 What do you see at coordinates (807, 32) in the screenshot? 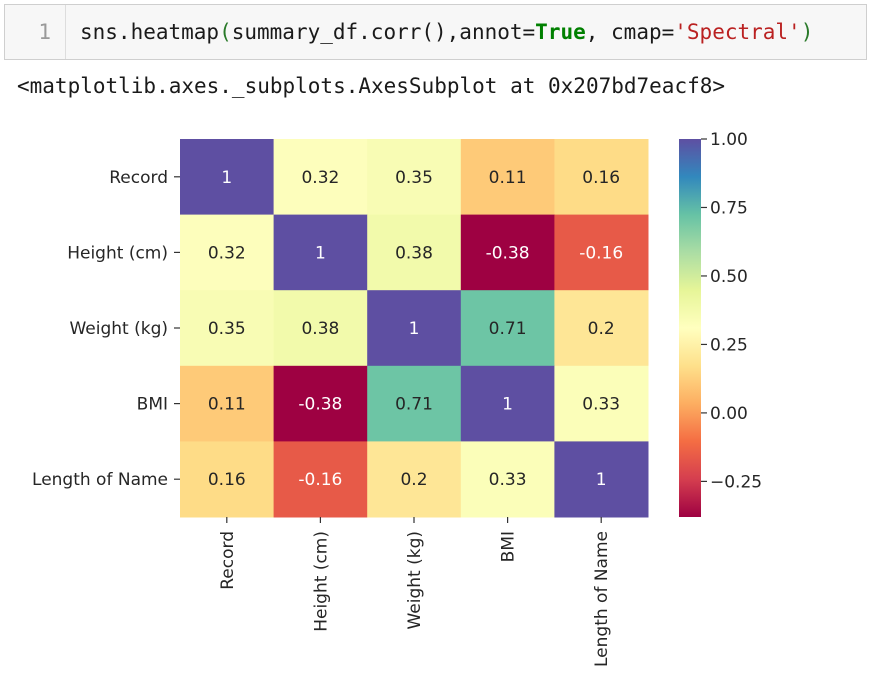
I see `code-token: )` at bounding box center [807, 32].